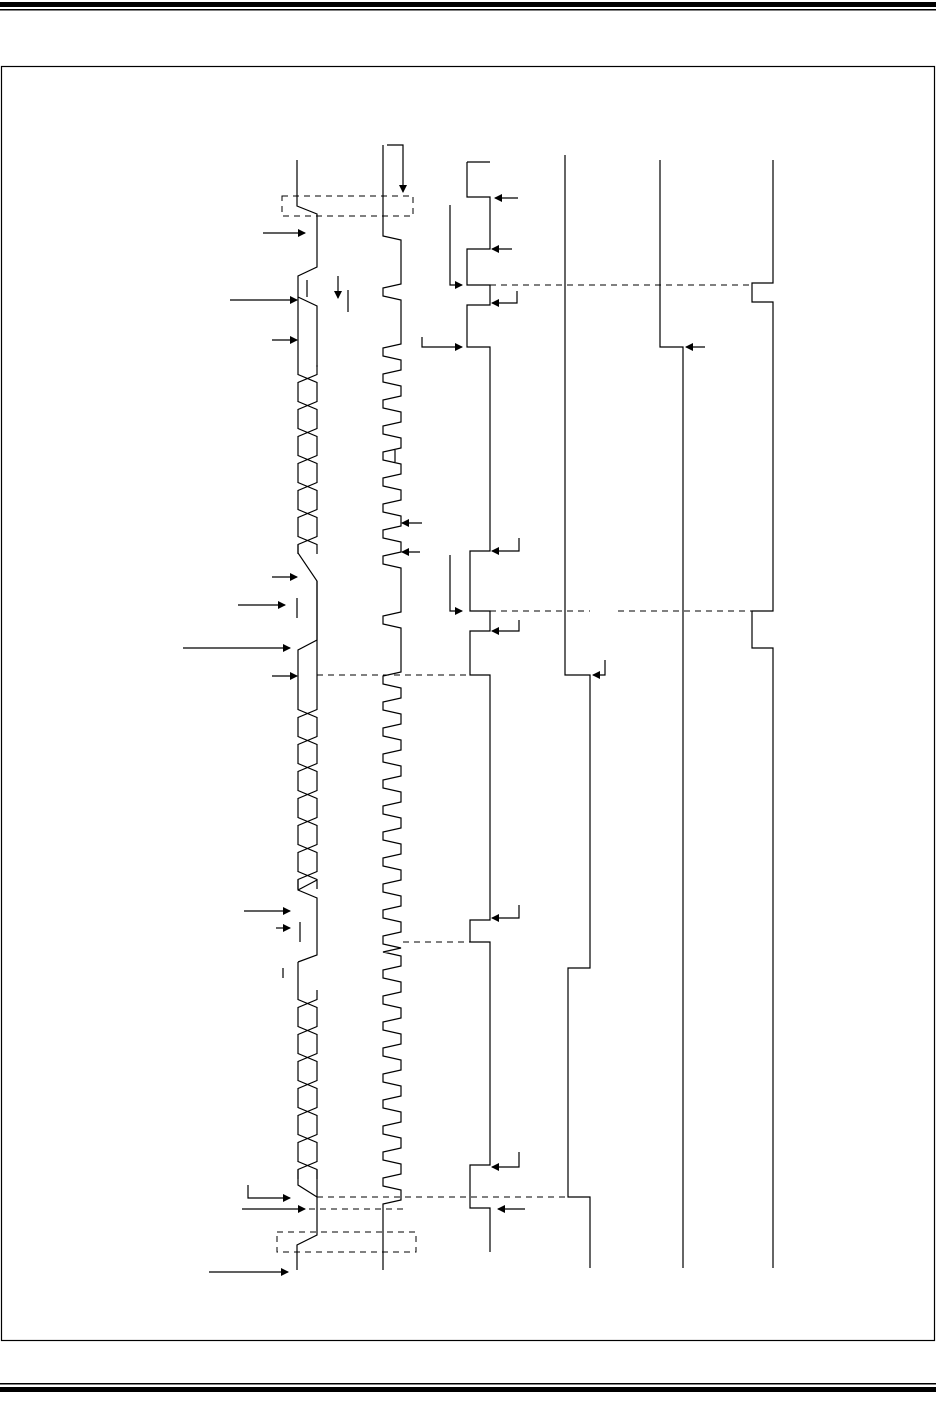 This screenshot has width=936, height=1412. I want to click on signal-5-line, so click(671, 714).